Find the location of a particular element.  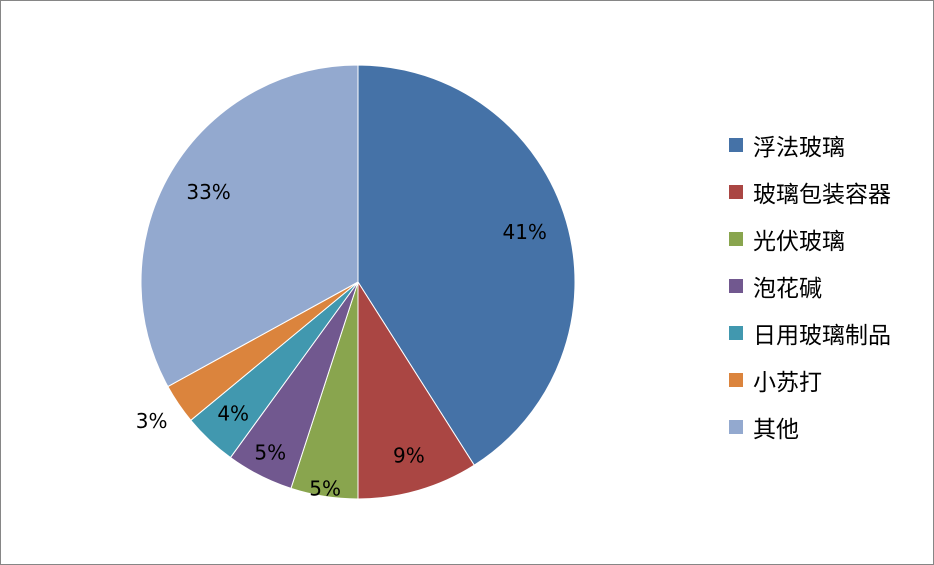

data-label-3: 5% is located at coordinates (325, 488).